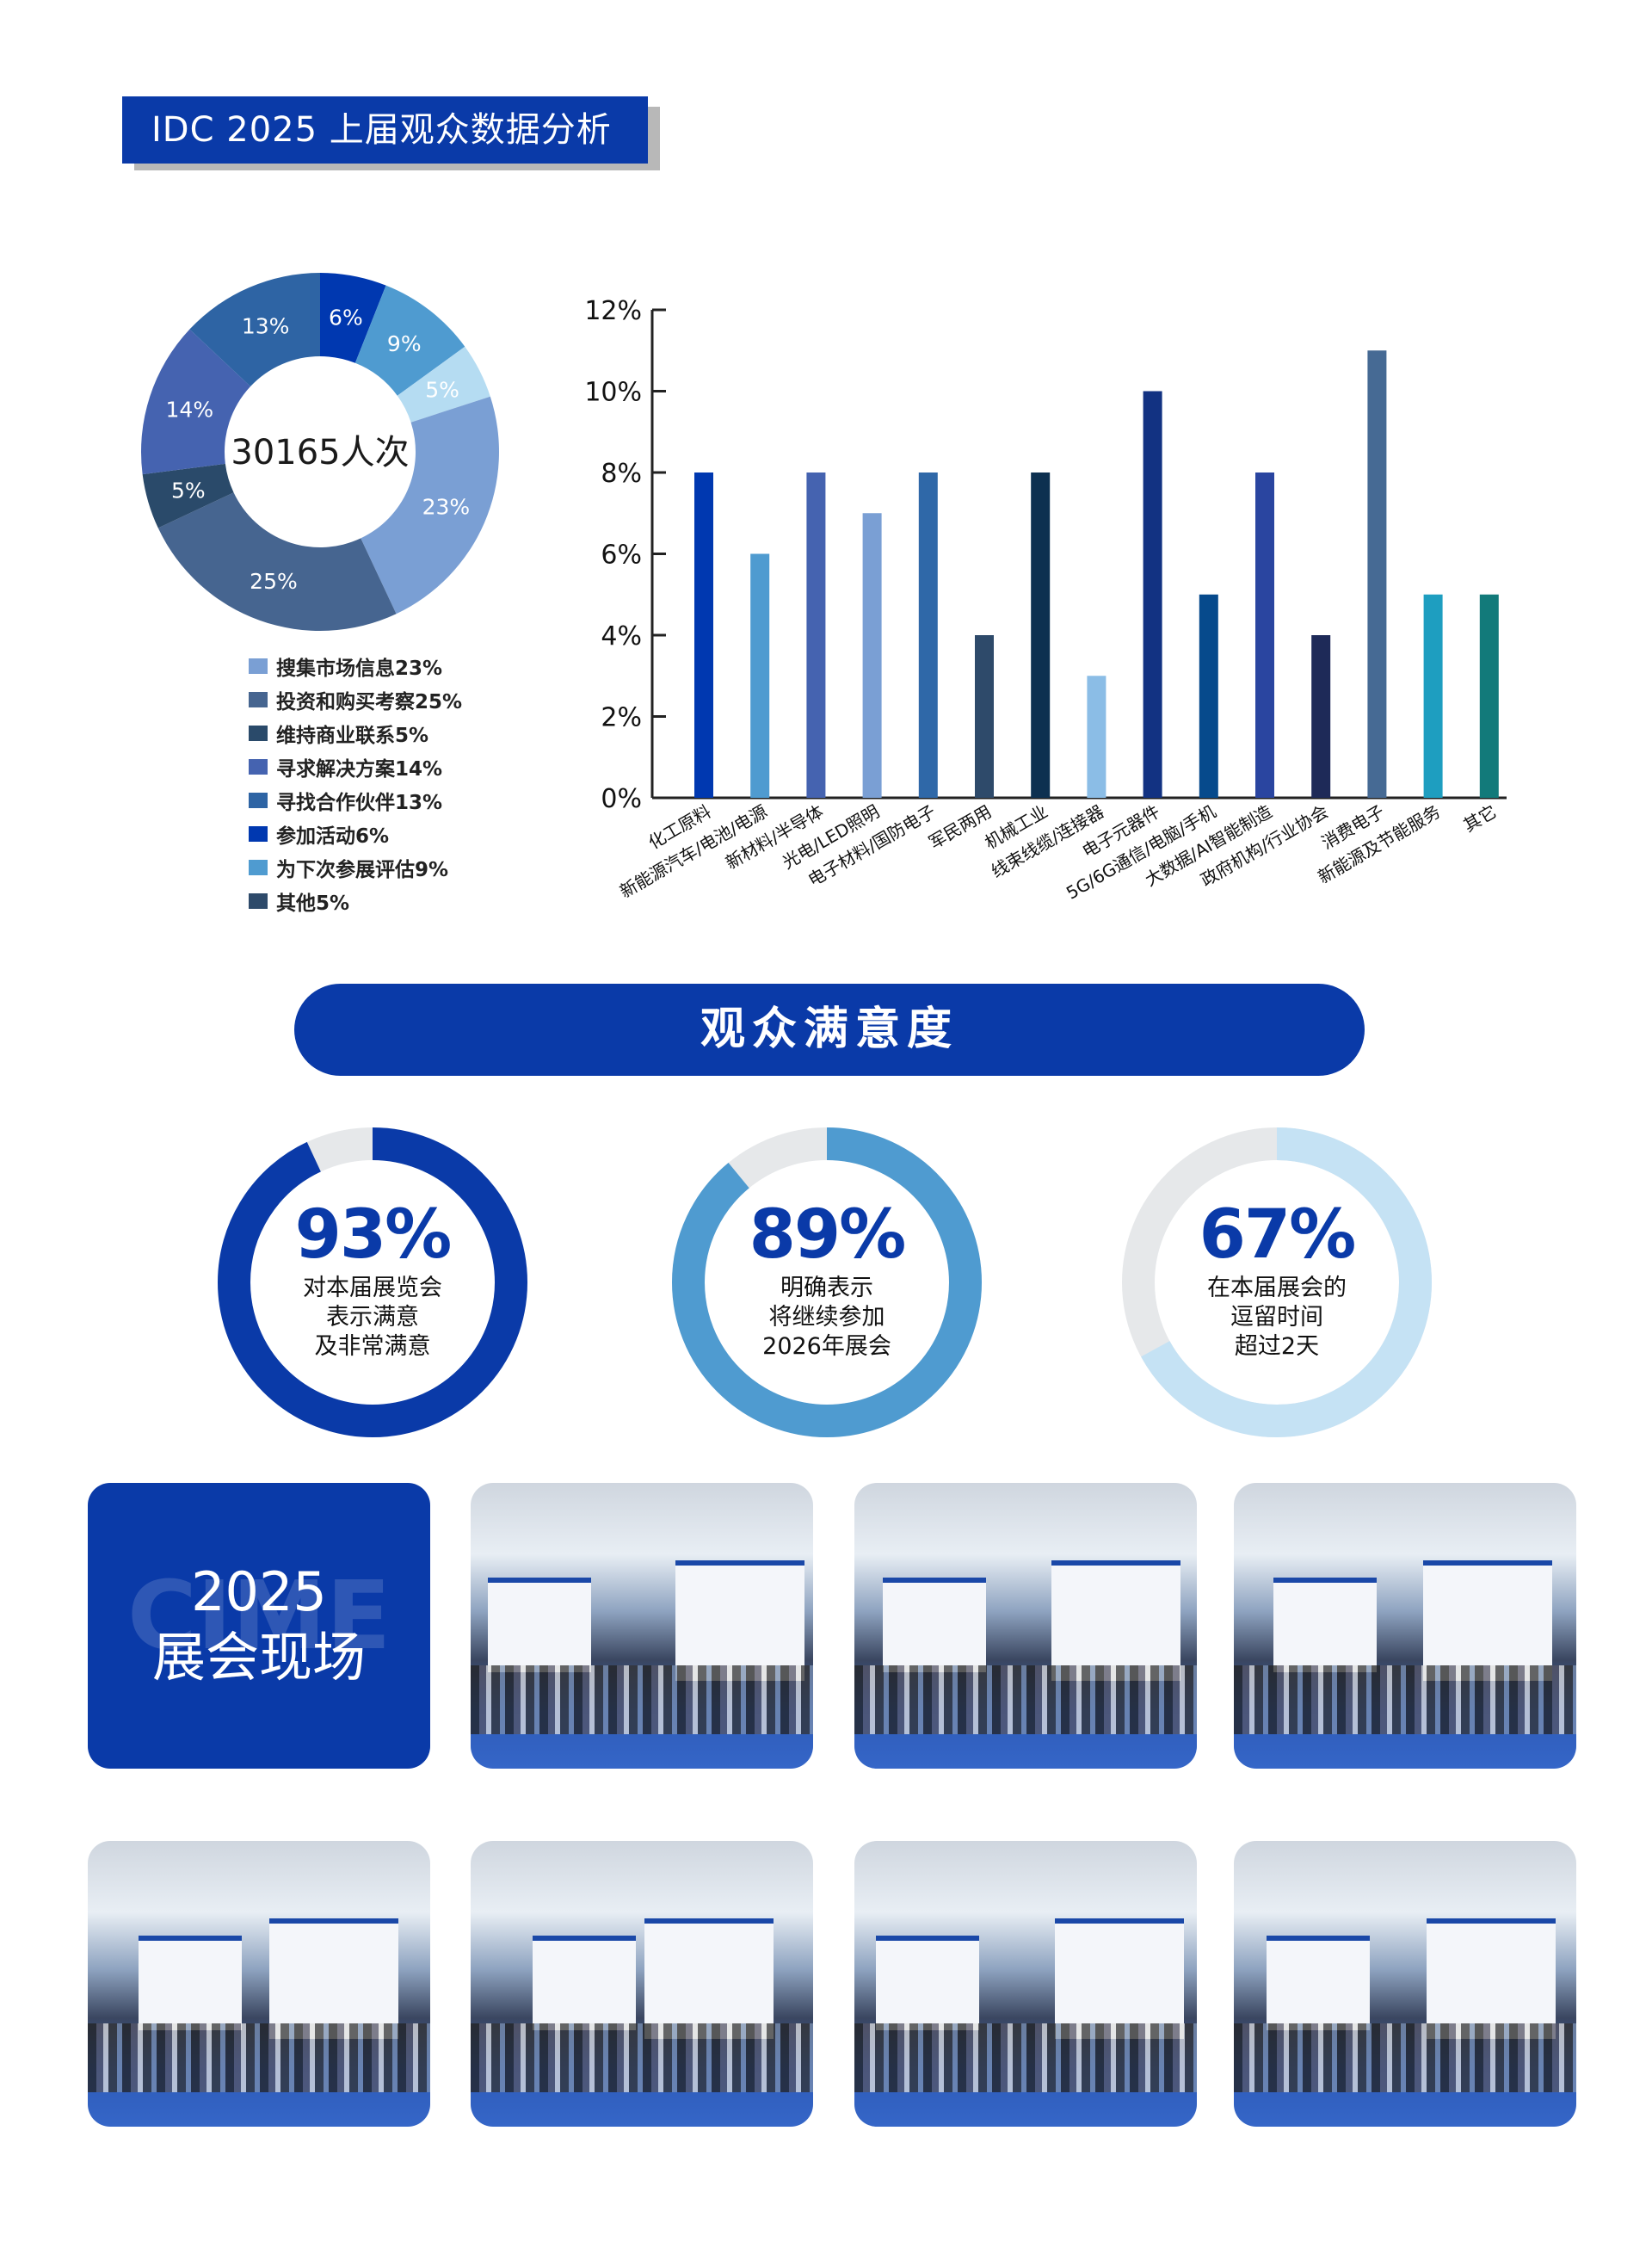 The width and height of the screenshot is (1652, 2242). What do you see at coordinates (258, 1657) in the screenshot?
I see `site-title: 展会现场` at bounding box center [258, 1657].